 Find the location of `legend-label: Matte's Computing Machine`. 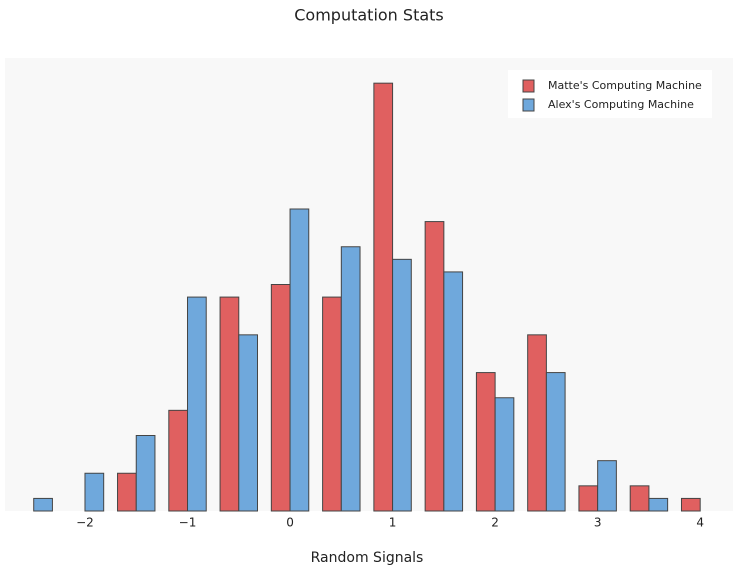

legend-label: Matte's Computing Machine is located at coordinates (625, 85).